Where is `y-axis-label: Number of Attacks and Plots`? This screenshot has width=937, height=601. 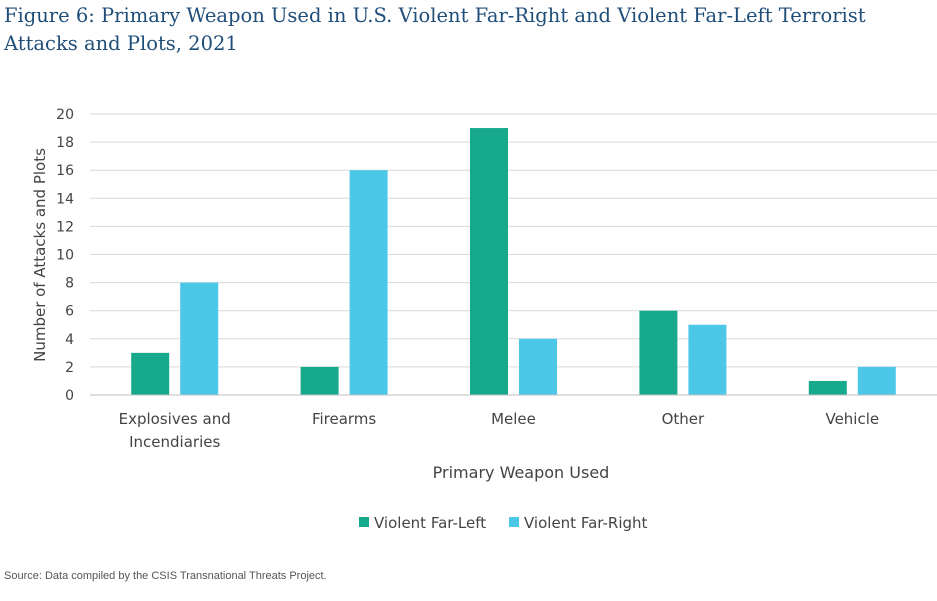
y-axis-label: Number of Attacks and Plots is located at coordinates (40, 255).